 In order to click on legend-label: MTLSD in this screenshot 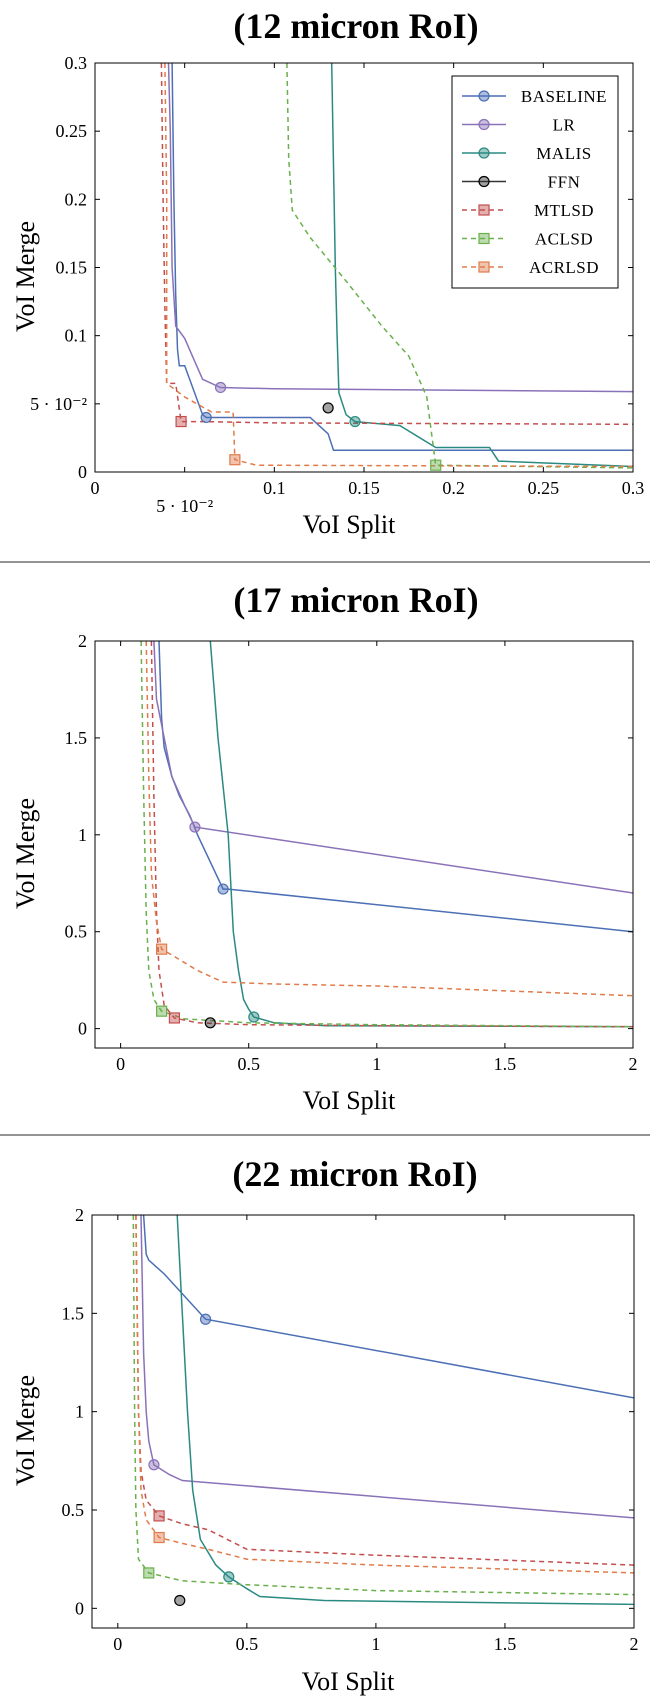, I will do `click(564, 210)`.